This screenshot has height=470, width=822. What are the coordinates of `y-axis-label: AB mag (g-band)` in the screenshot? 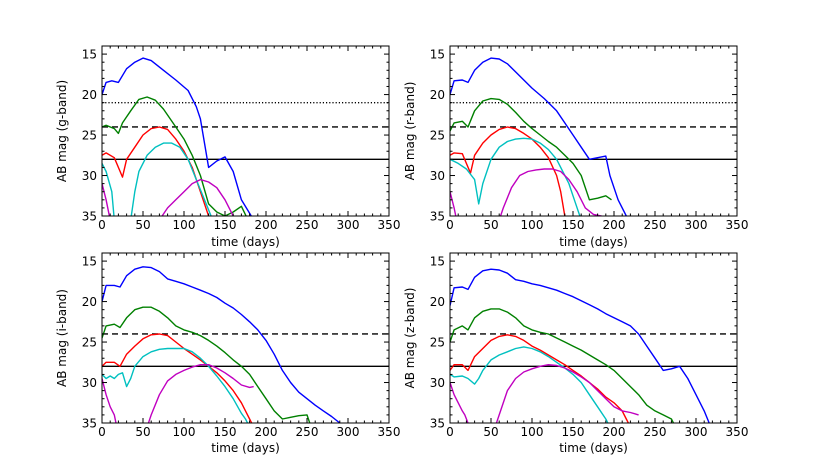 It's located at (62, 131).